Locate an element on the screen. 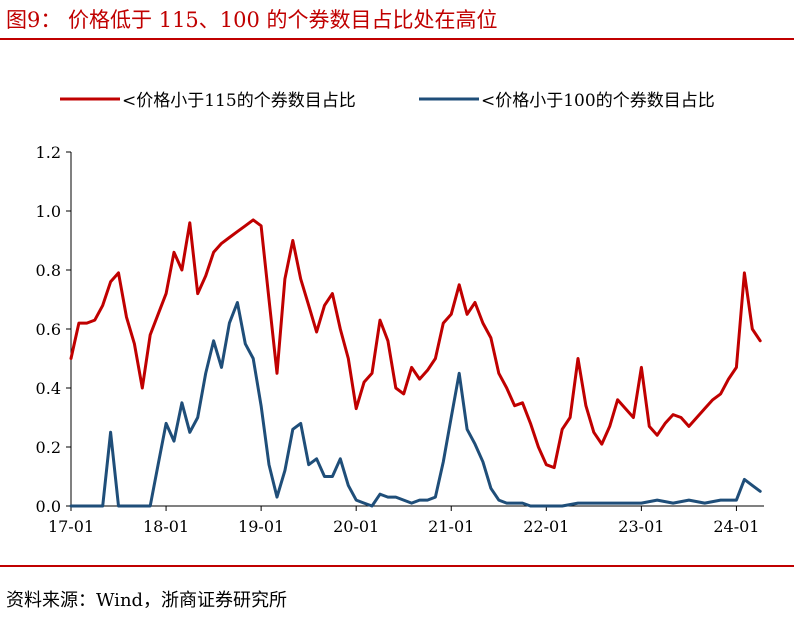 This screenshot has width=794, height=618. y-tick-label: 0.0 is located at coordinates (48, 506).